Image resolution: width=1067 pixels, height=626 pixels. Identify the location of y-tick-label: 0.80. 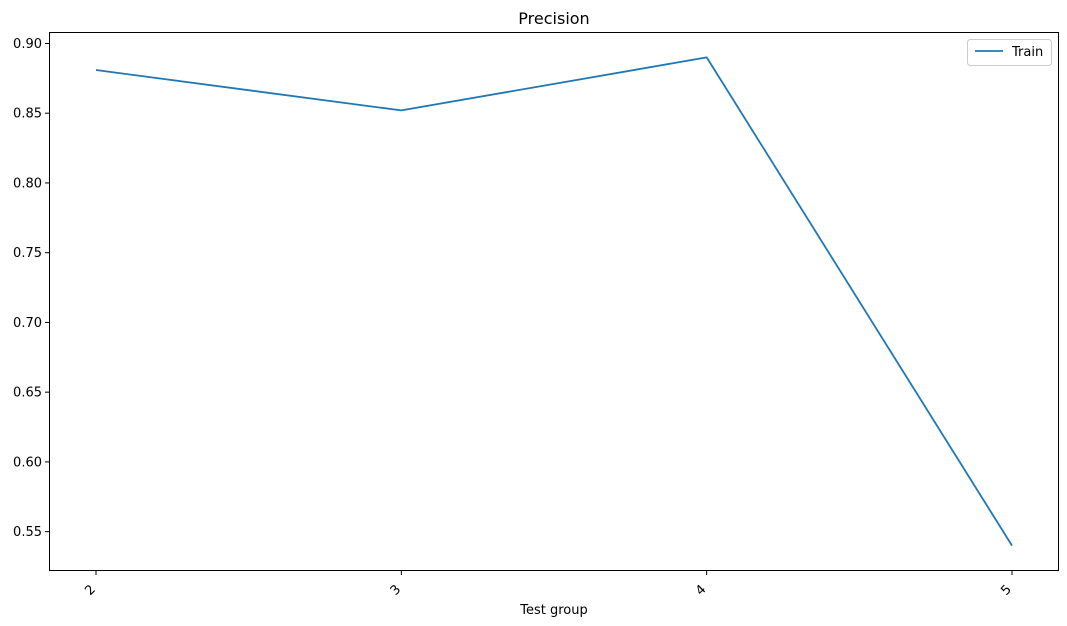
(27, 183).